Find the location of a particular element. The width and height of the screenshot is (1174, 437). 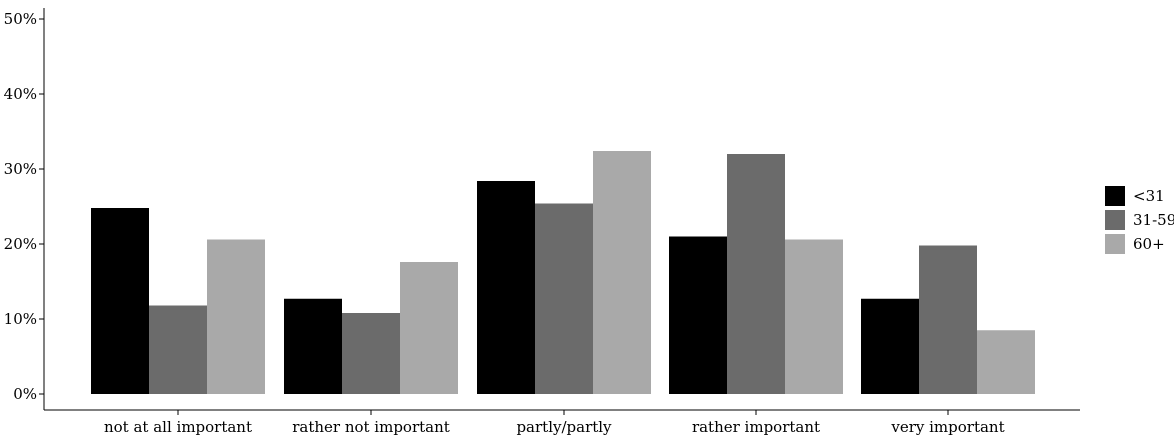

y-tick-label: 50% is located at coordinates (20, 19).